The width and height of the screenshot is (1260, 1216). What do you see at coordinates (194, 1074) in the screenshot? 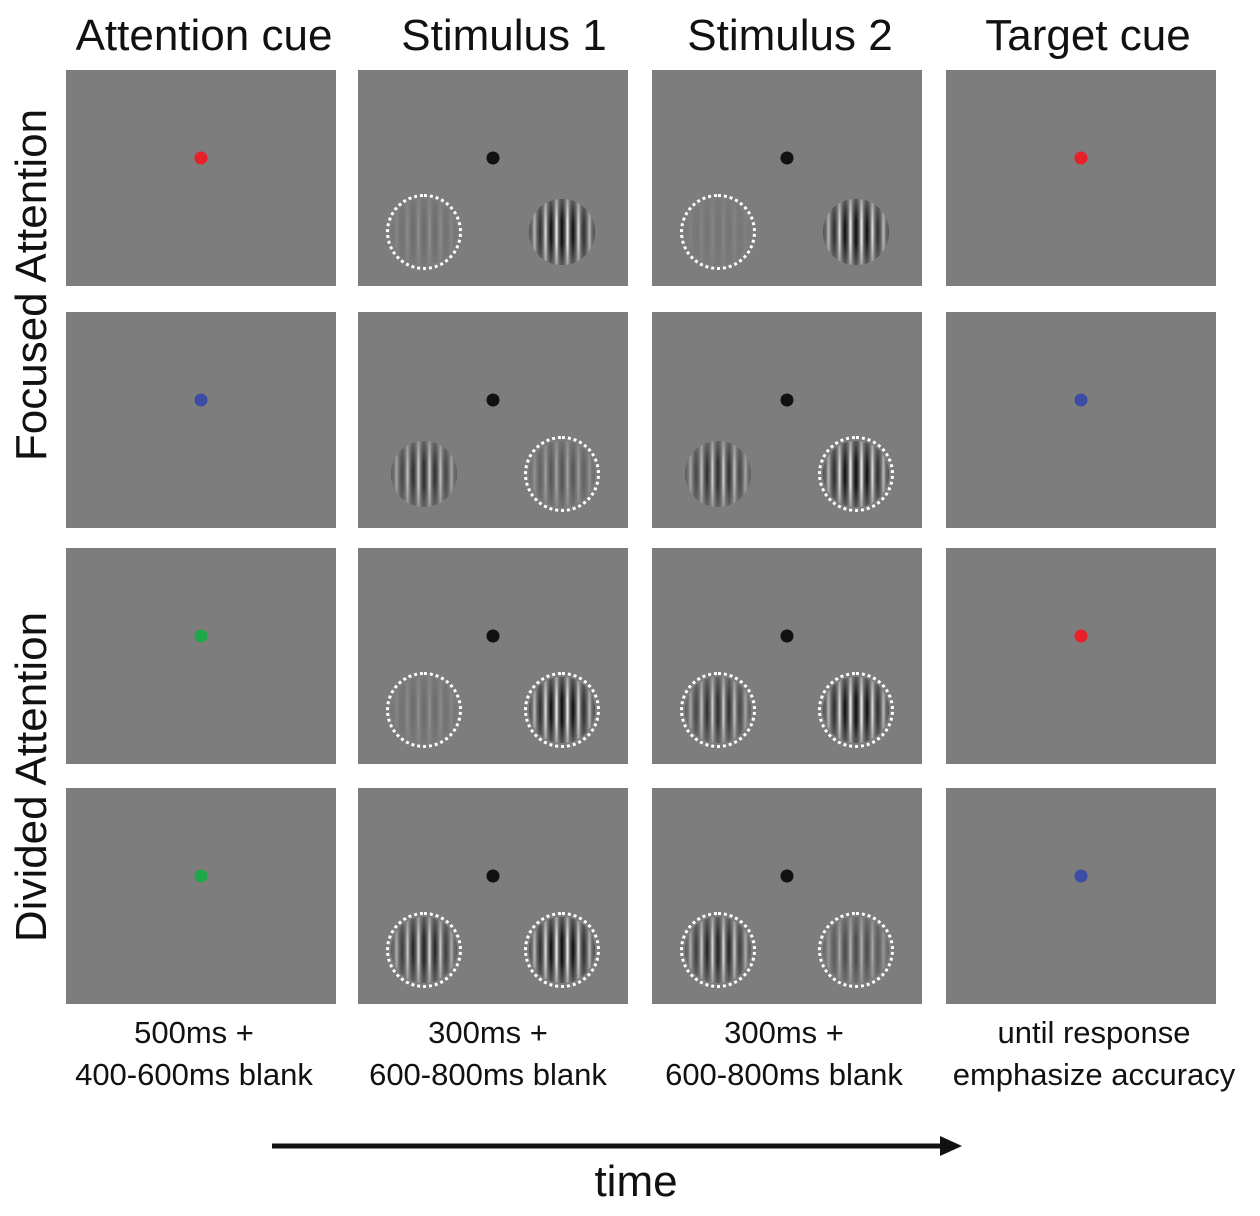
I see `timing-line: 400-600ms blank` at bounding box center [194, 1074].